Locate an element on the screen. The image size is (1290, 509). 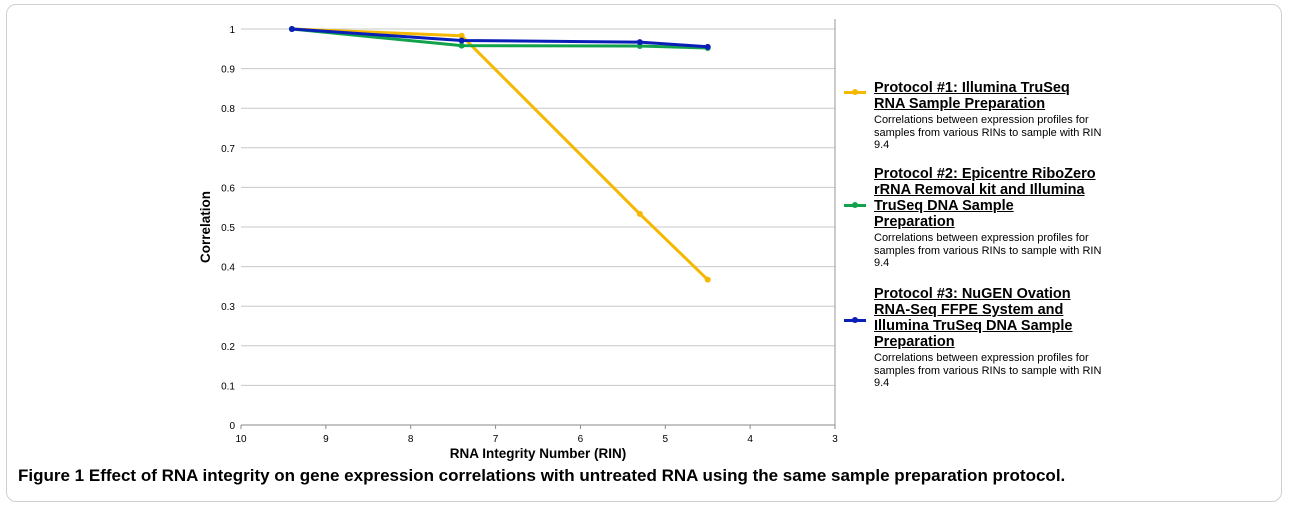
legend-title-line: TruSeq DNA Sample is located at coordinates (944, 206).